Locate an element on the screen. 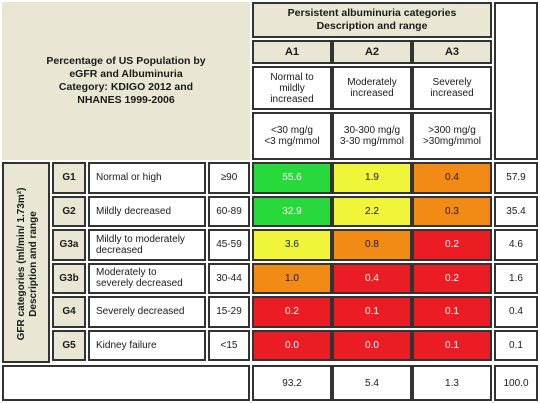 The height and width of the screenshot is (403, 540). row-total-g3b: 1.6 is located at coordinates (516, 278).